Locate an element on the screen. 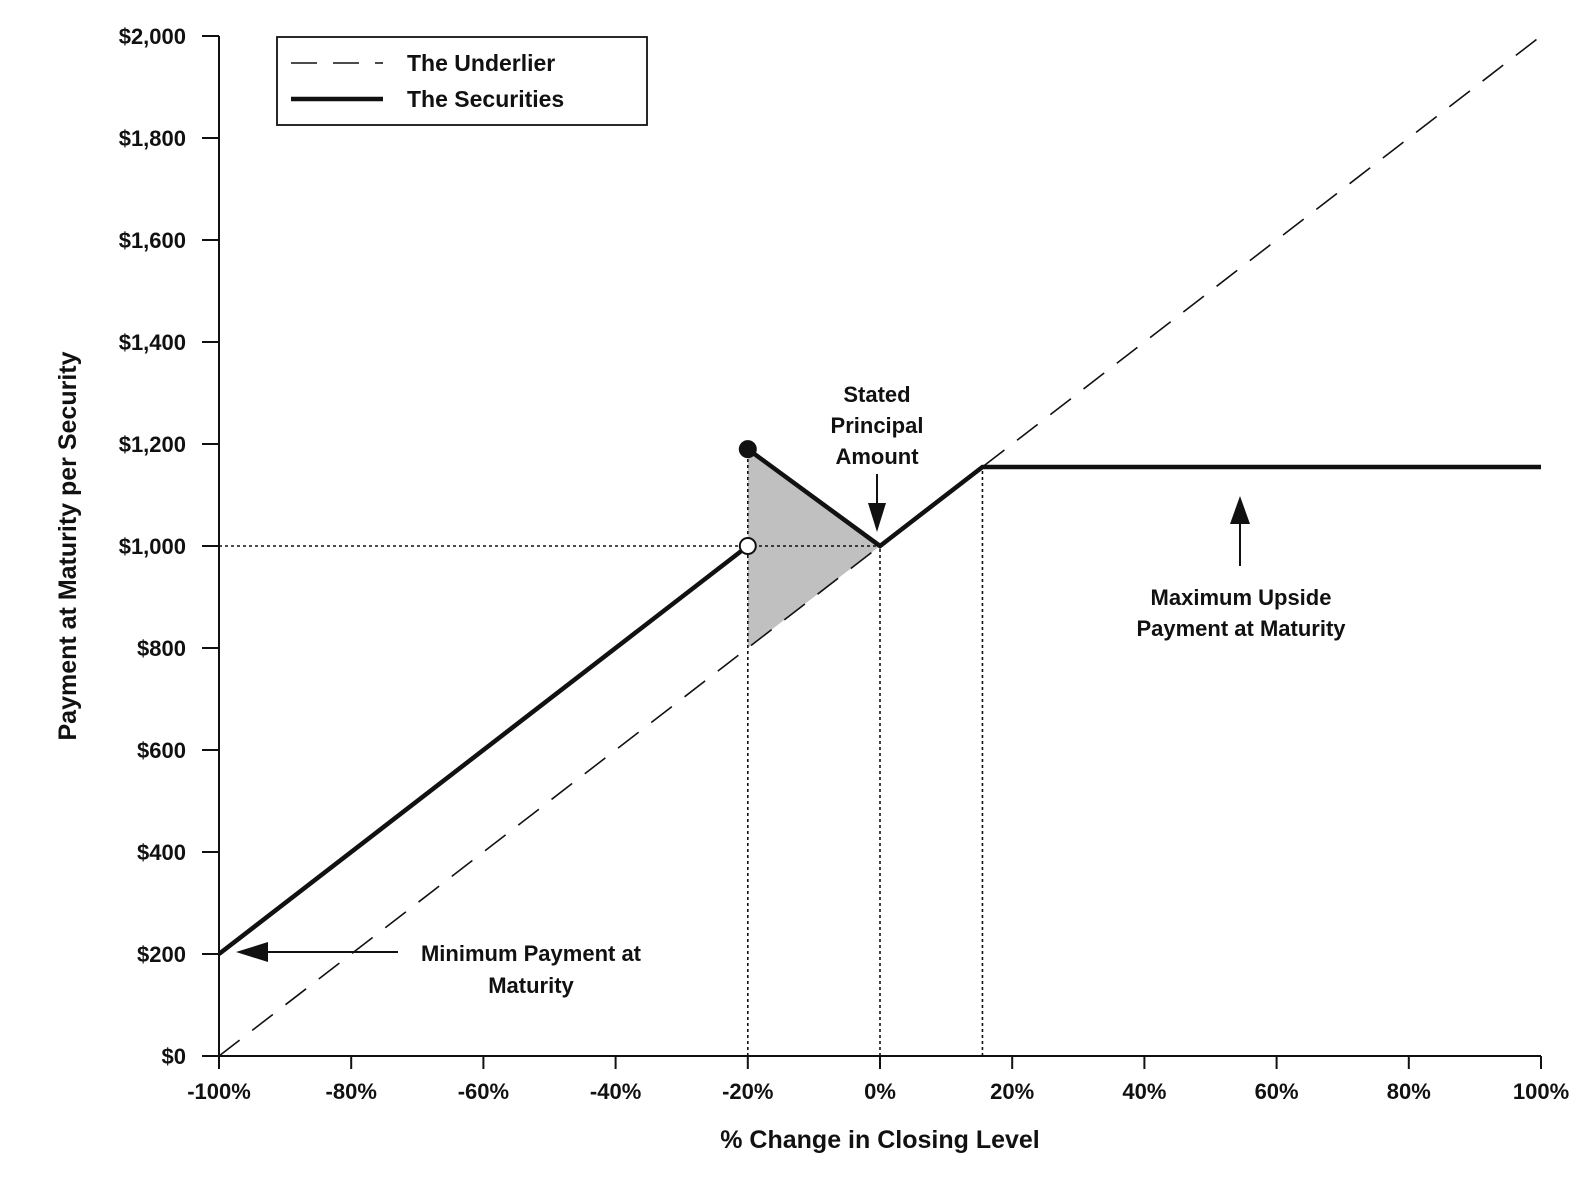  annotation-min-payment: Minimum Payment at Maturity is located at coordinates (439, 969).